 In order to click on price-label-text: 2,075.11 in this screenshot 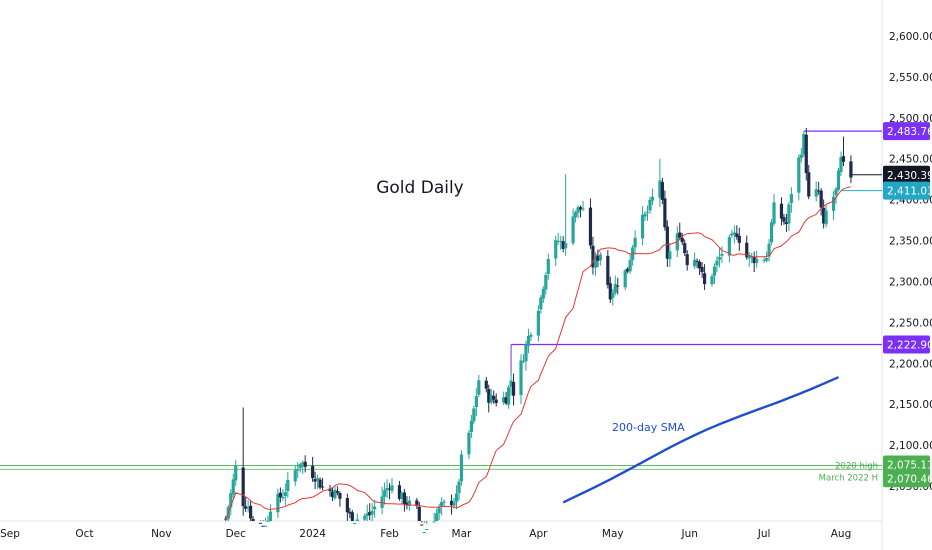, I will do `click(909, 465)`.